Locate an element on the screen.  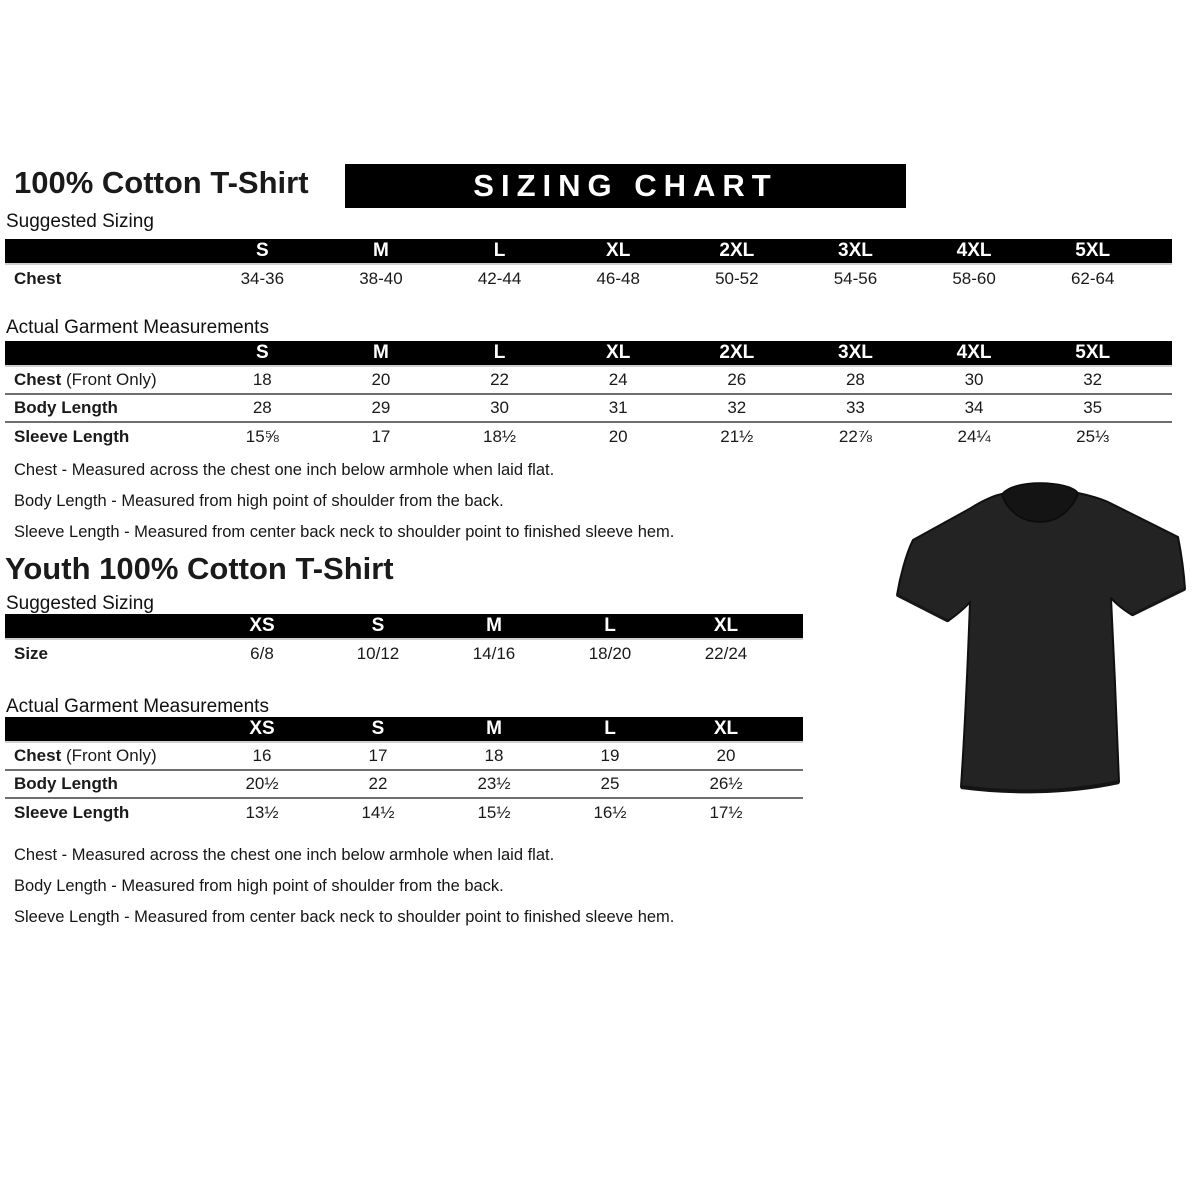
adult-actual-measurements-label: Actual Garment Measurements is located at coordinates (137, 327).